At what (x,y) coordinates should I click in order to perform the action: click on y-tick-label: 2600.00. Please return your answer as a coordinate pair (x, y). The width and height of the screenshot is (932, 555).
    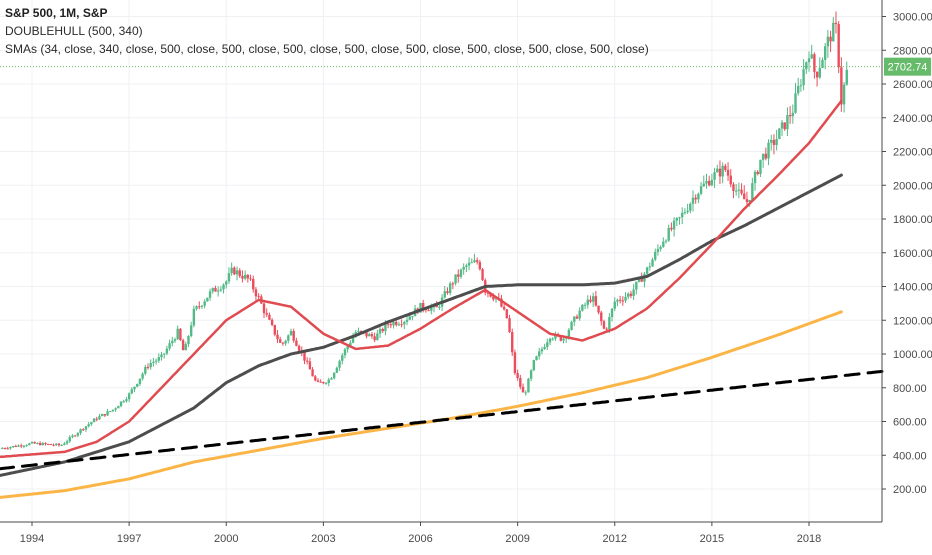
    Looking at the image, I should click on (912, 85).